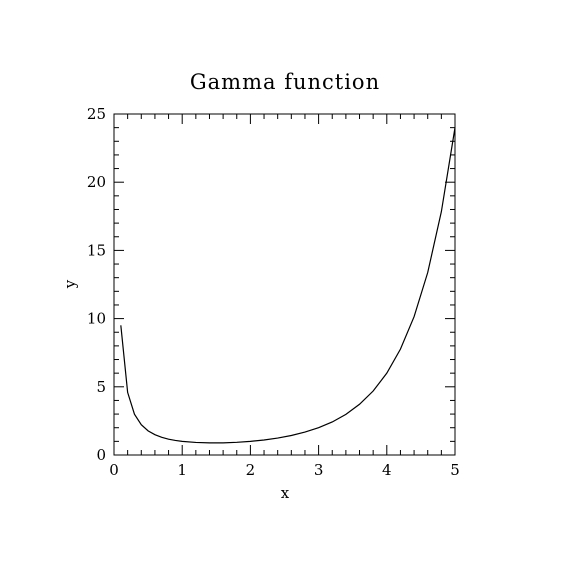  I want to click on x-tick-label: 1, so click(182, 470).